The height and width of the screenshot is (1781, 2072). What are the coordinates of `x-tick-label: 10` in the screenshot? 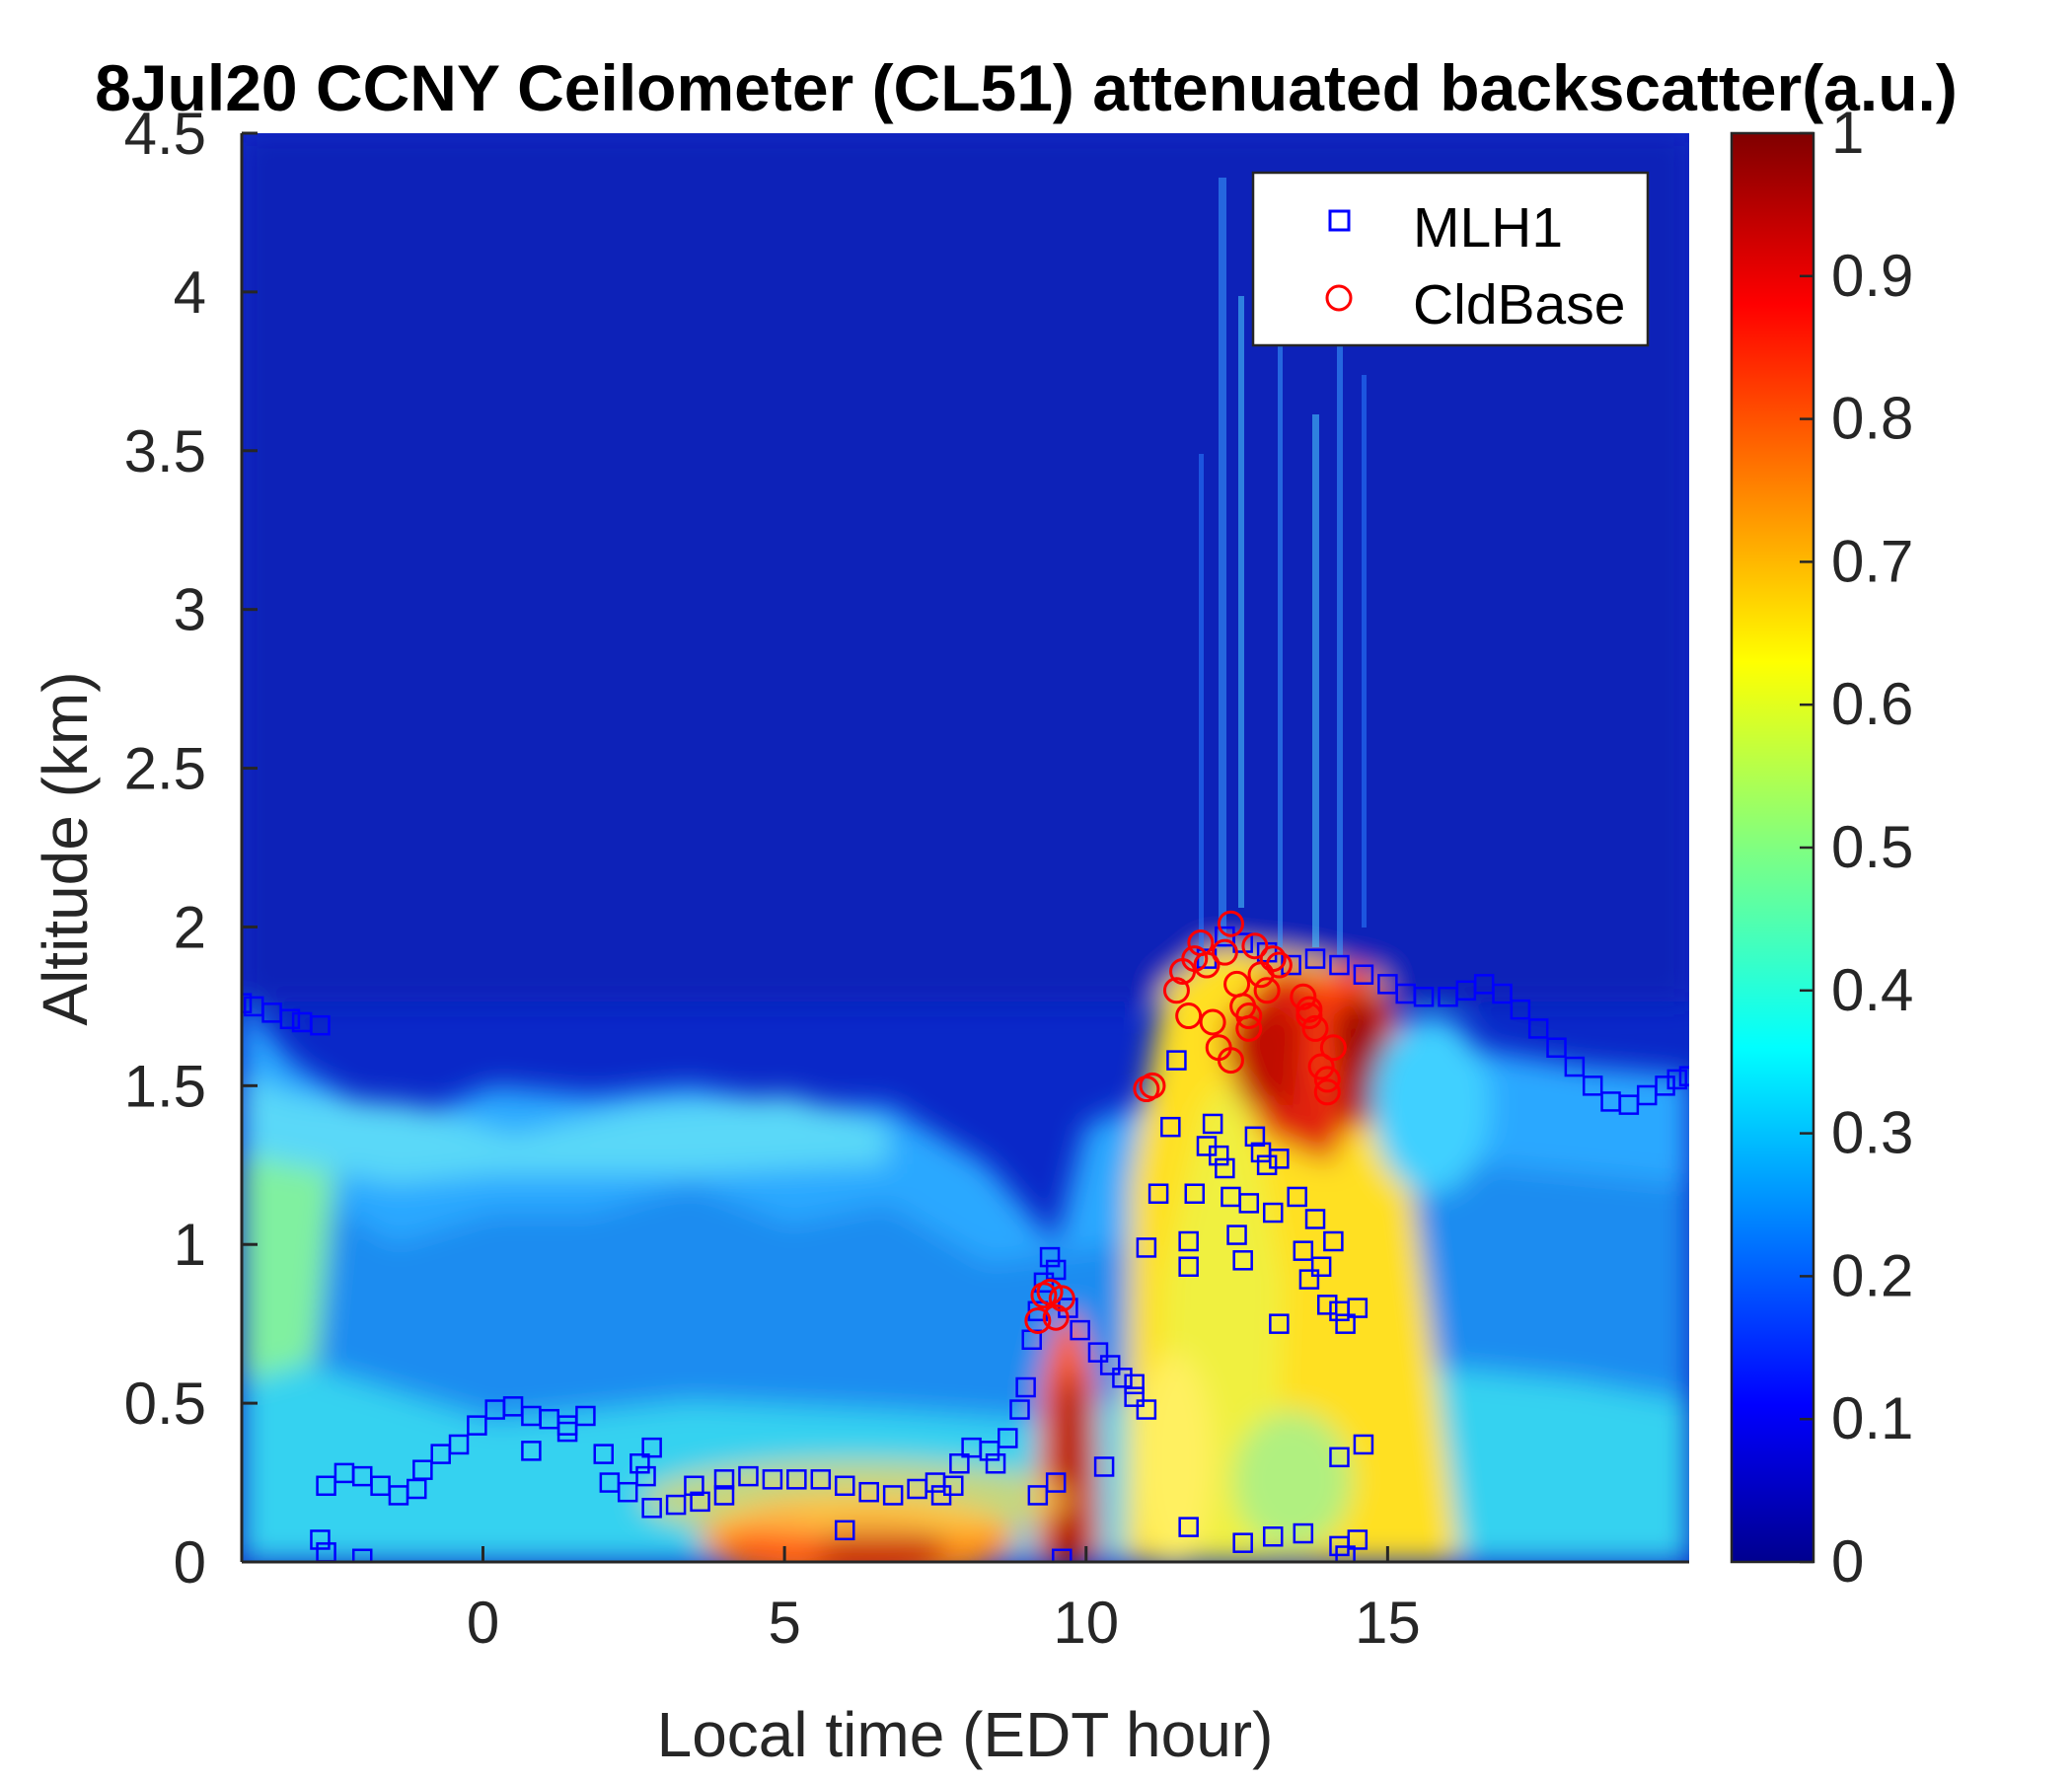 It's located at (1086, 1623).